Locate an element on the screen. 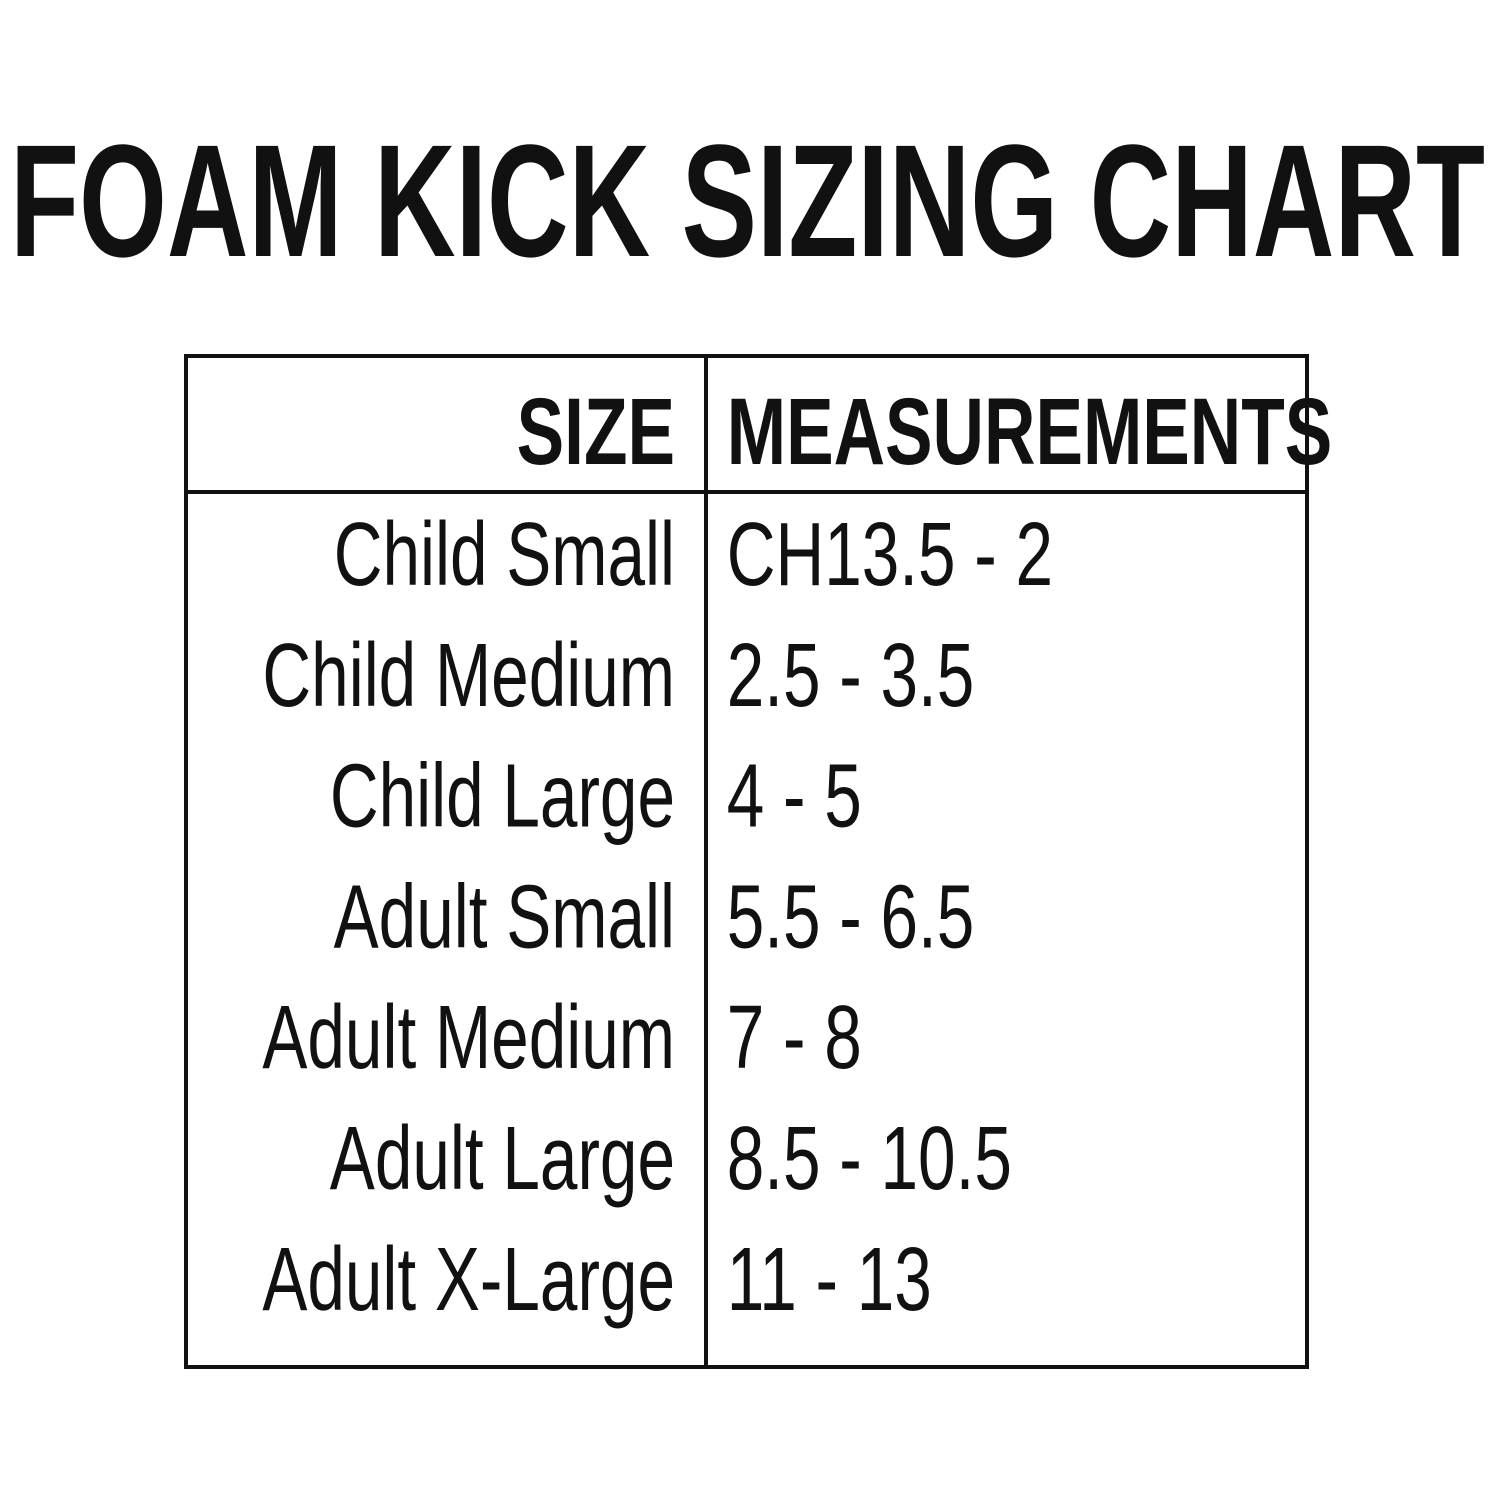 The image size is (1499, 1499). measurement-cell: 2.5 - 3.5 is located at coordinates (851, 674).